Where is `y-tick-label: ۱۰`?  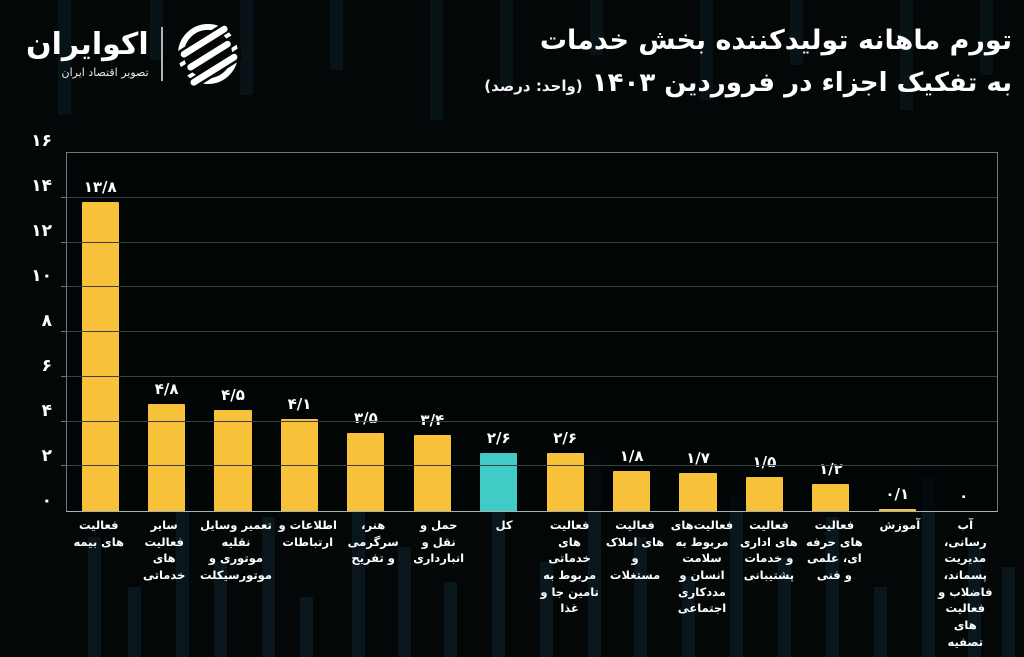
y-tick-label: ۱۰ is located at coordinates (41, 276).